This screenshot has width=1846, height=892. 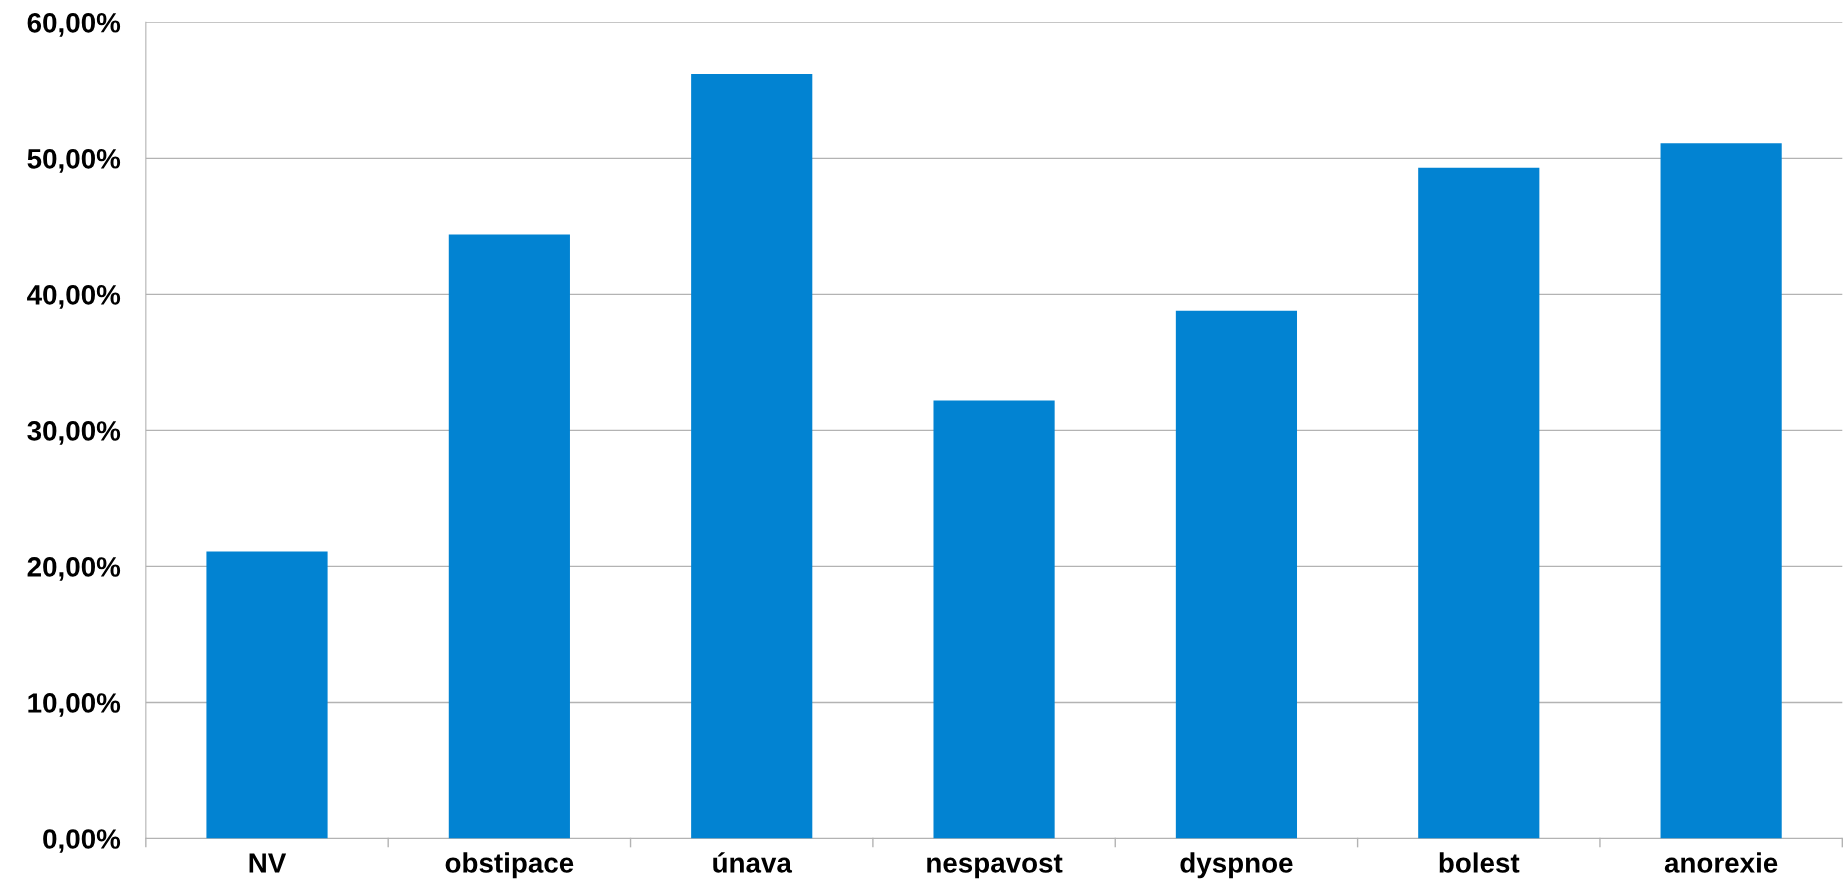 What do you see at coordinates (82, 841) in the screenshot?
I see `y-tick-label: 0,00%` at bounding box center [82, 841].